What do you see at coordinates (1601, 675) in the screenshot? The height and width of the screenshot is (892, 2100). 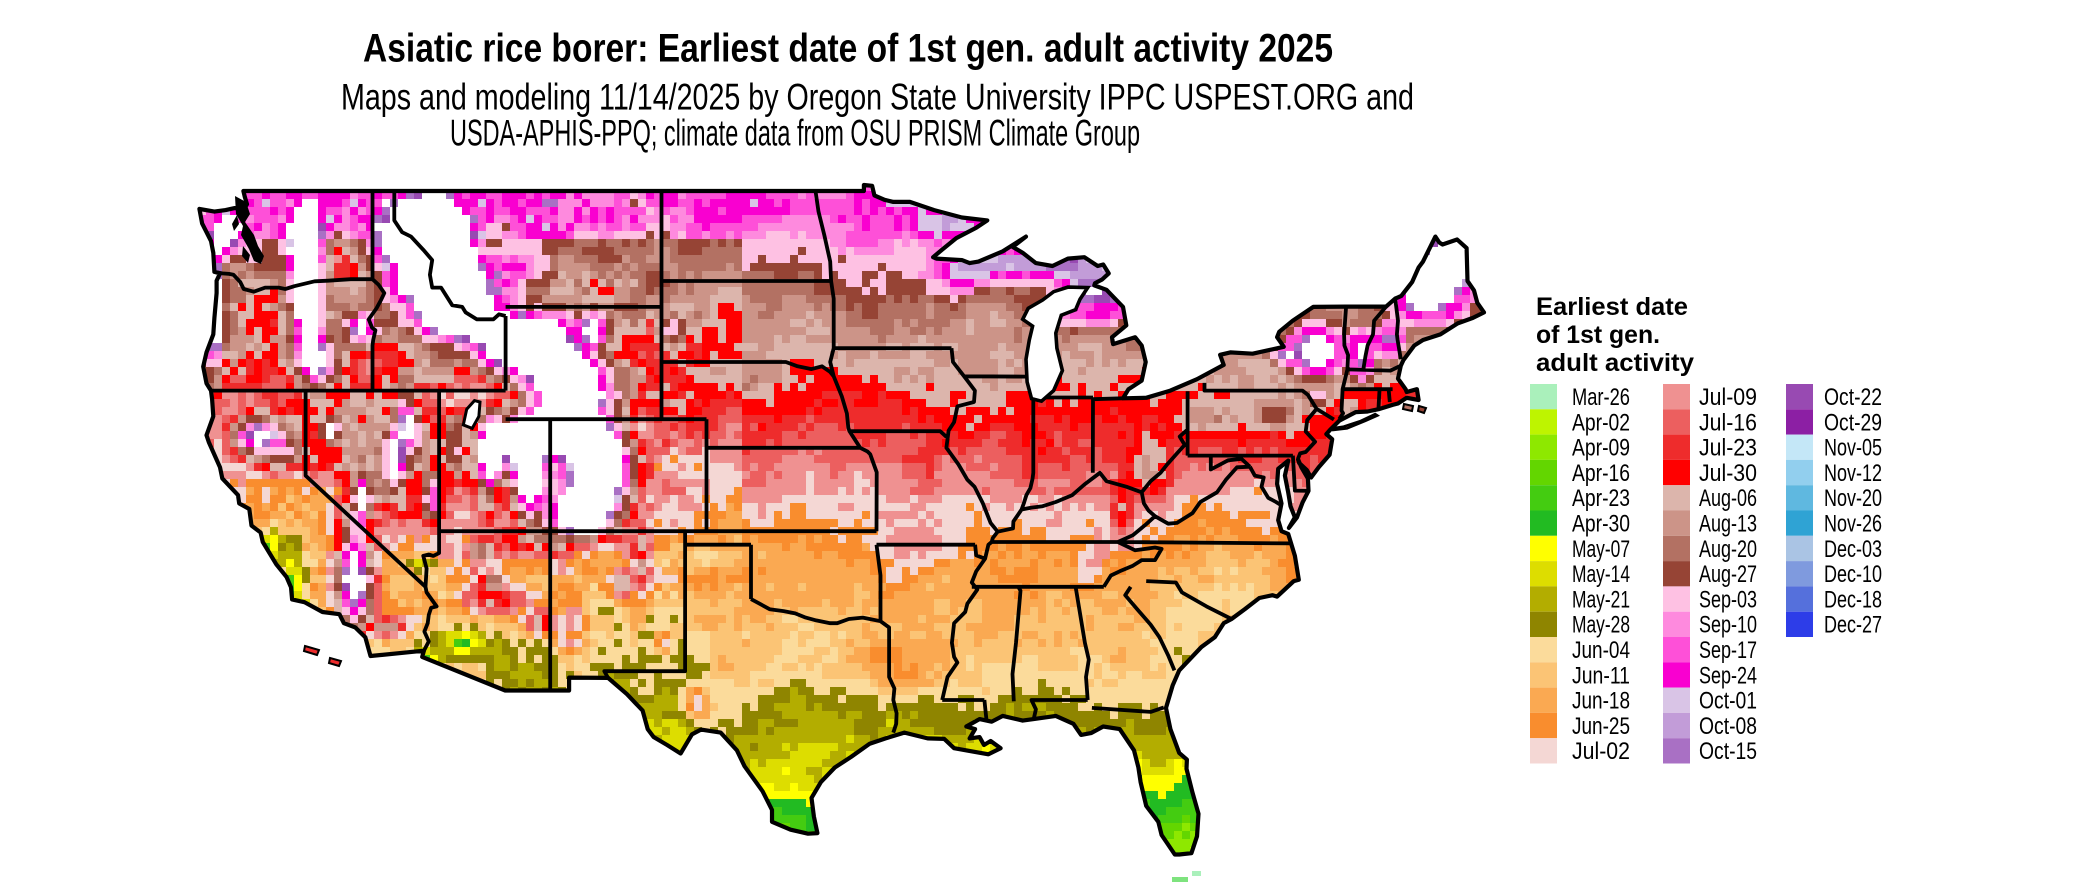 I see `svg-text: Jun-11` at bounding box center [1601, 675].